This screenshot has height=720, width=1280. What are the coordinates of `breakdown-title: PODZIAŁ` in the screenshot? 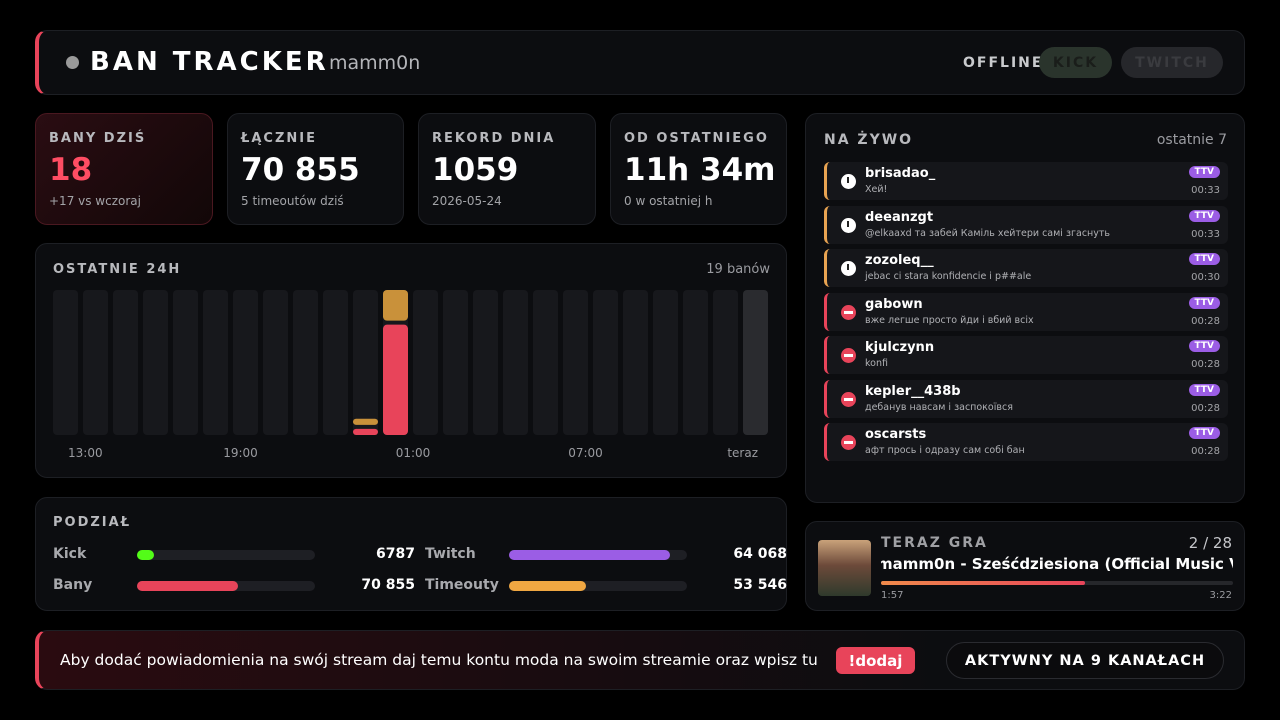 It's located at (92, 522).